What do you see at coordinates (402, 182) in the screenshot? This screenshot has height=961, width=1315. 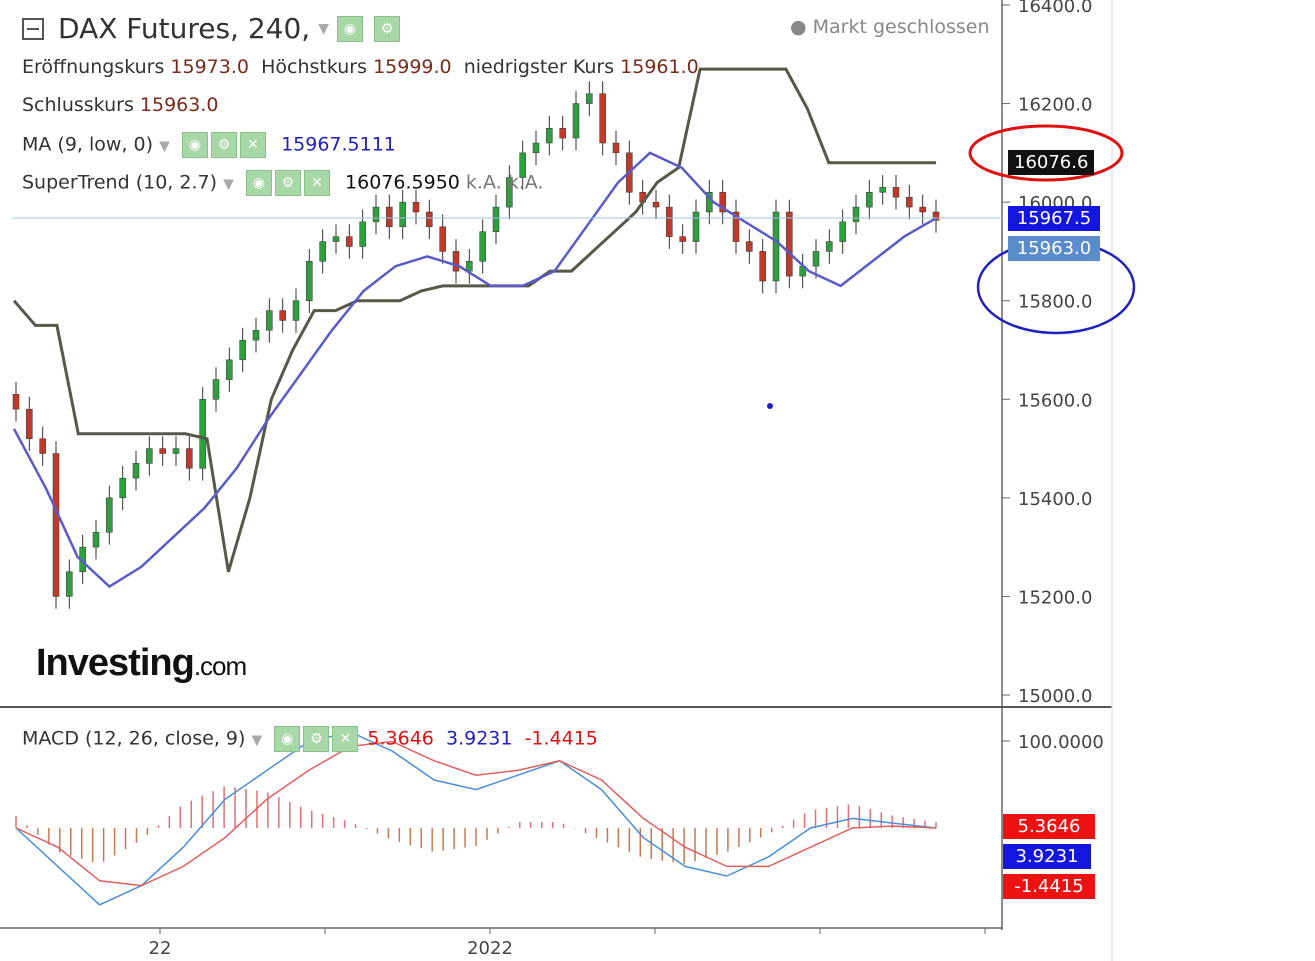 I see `supertrend-value: 16076.5950` at bounding box center [402, 182].